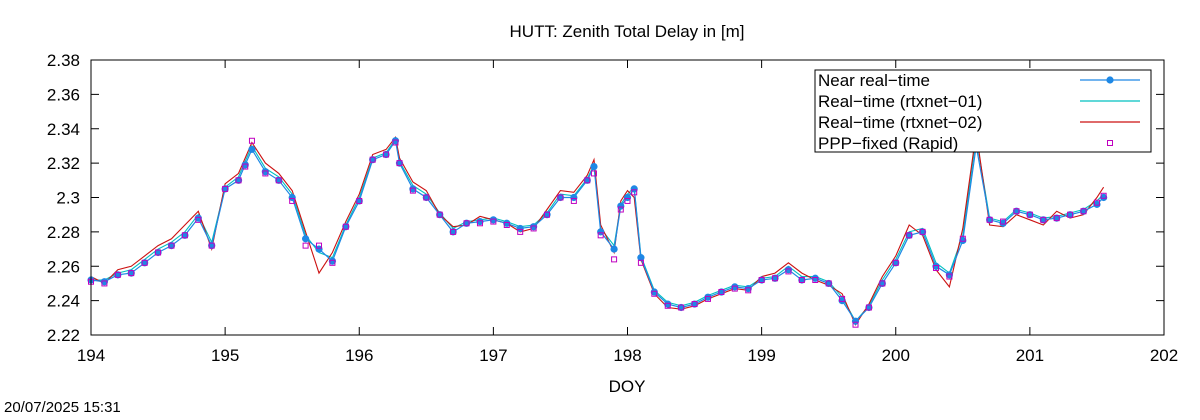 This screenshot has height=420, width=1200. I want to click on legend-entry-near-real-time-marker, so click(1110, 80).